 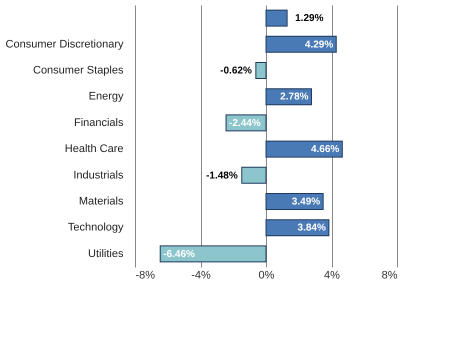 What do you see at coordinates (106, 96) in the screenshot?
I see `y-tick-label: Energy` at bounding box center [106, 96].